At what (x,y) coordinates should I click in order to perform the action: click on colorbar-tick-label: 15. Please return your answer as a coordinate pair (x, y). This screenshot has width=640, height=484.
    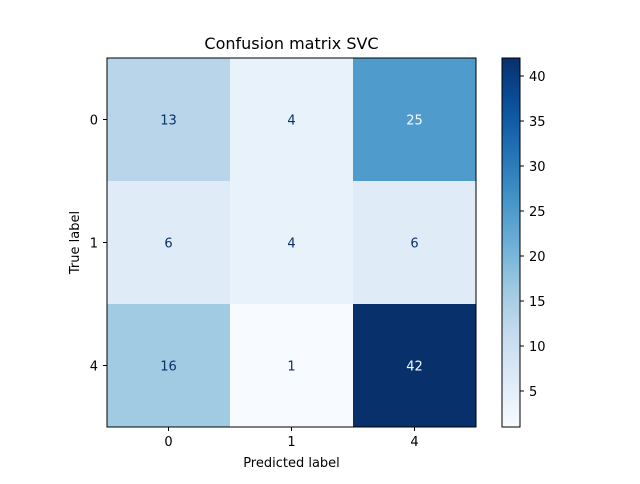
    Looking at the image, I should click on (537, 302).